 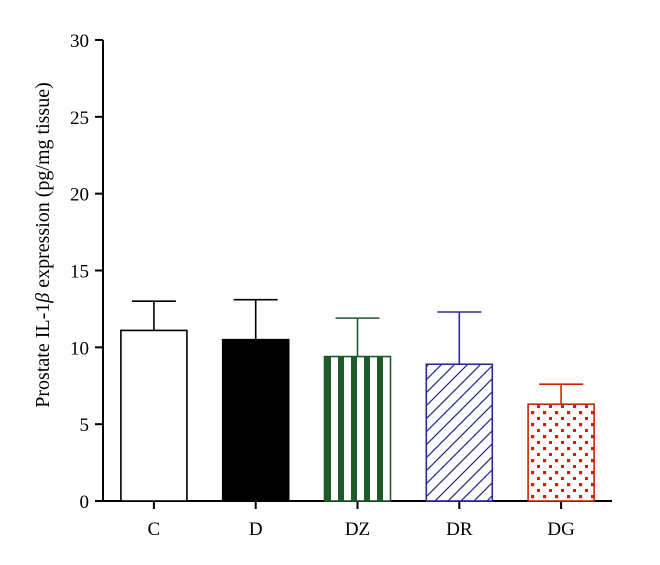 I want to click on bar-d, so click(x=255, y=420).